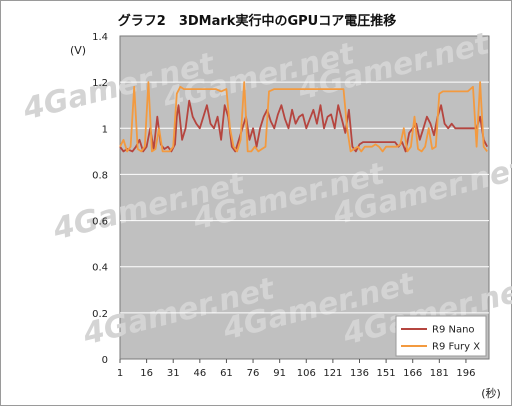 The image size is (512, 407). I want to click on x-tick-label: 121, so click(332, 373).